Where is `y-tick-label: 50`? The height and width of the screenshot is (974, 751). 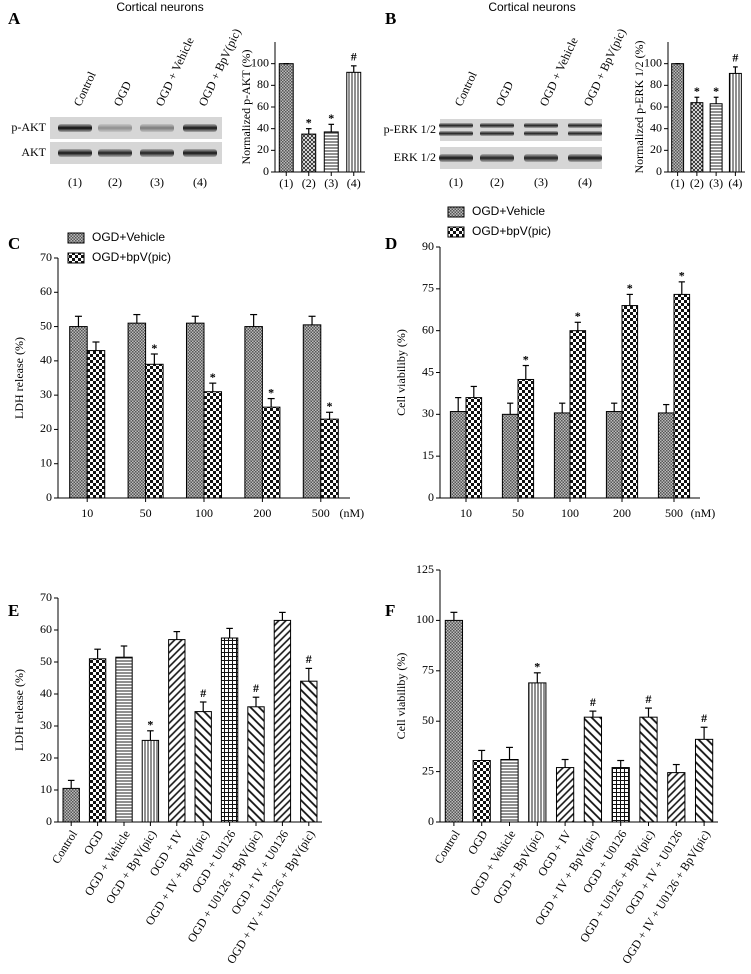 y-tick-label: 50 is located at coordinates (46, 325).